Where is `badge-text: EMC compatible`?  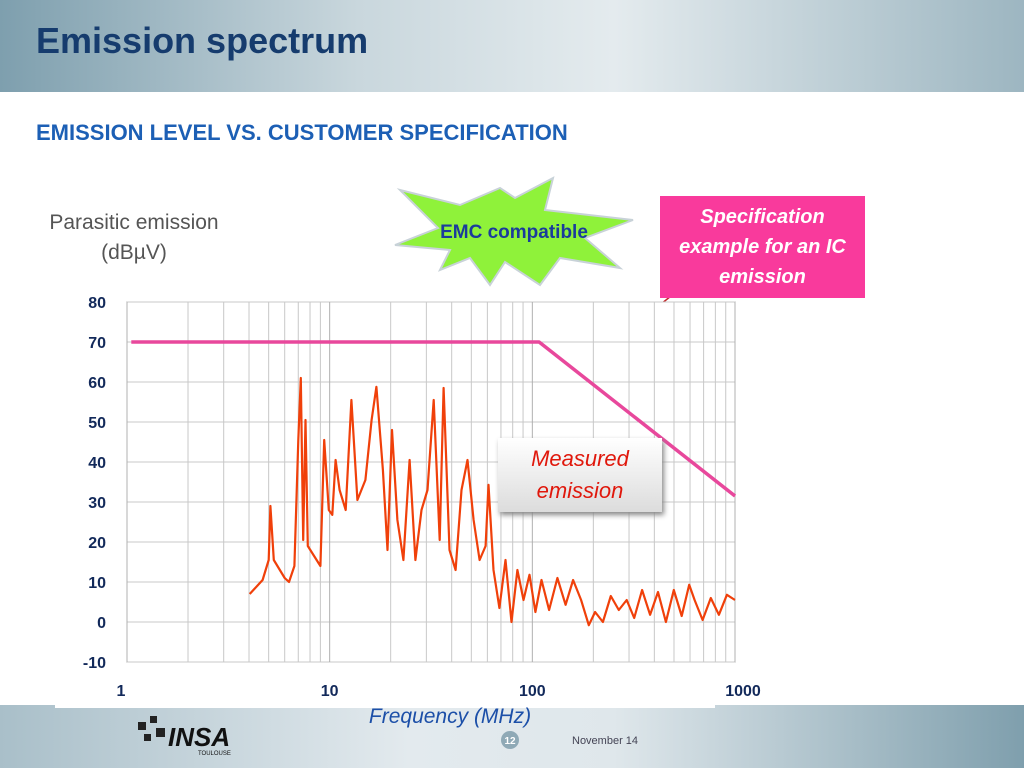
badge-text: EMC compatible is located at coordinates (514, 232).